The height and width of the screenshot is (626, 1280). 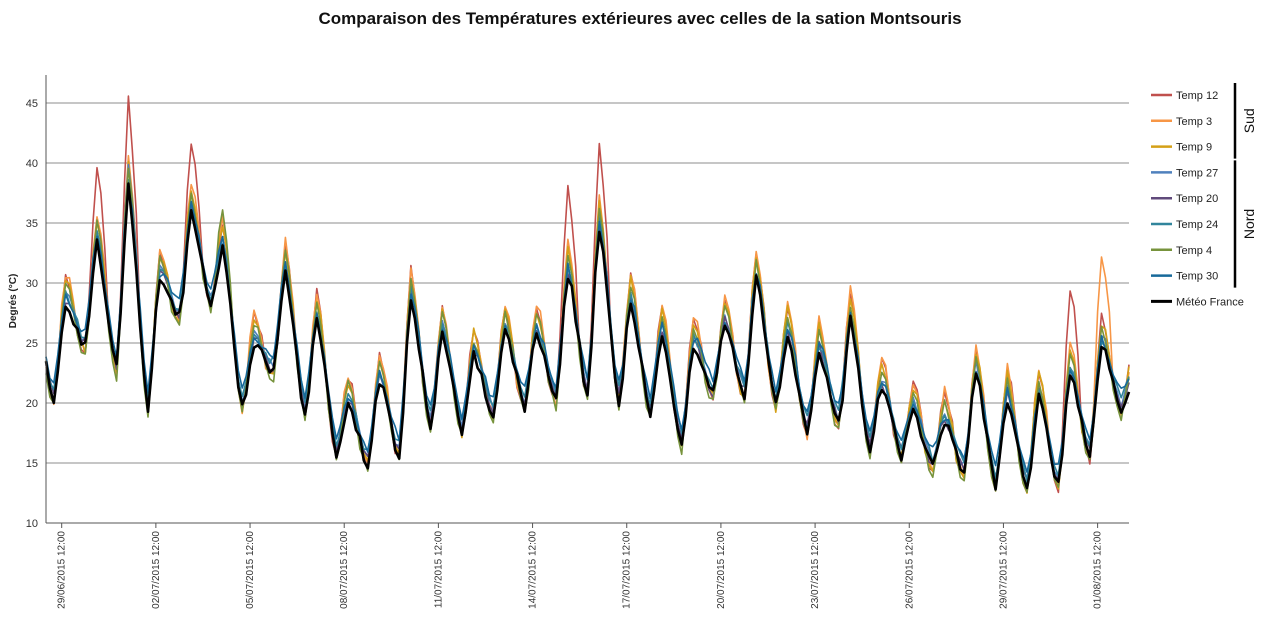 I want to click on y-tick-label: 45, so click(x=32, y=104).